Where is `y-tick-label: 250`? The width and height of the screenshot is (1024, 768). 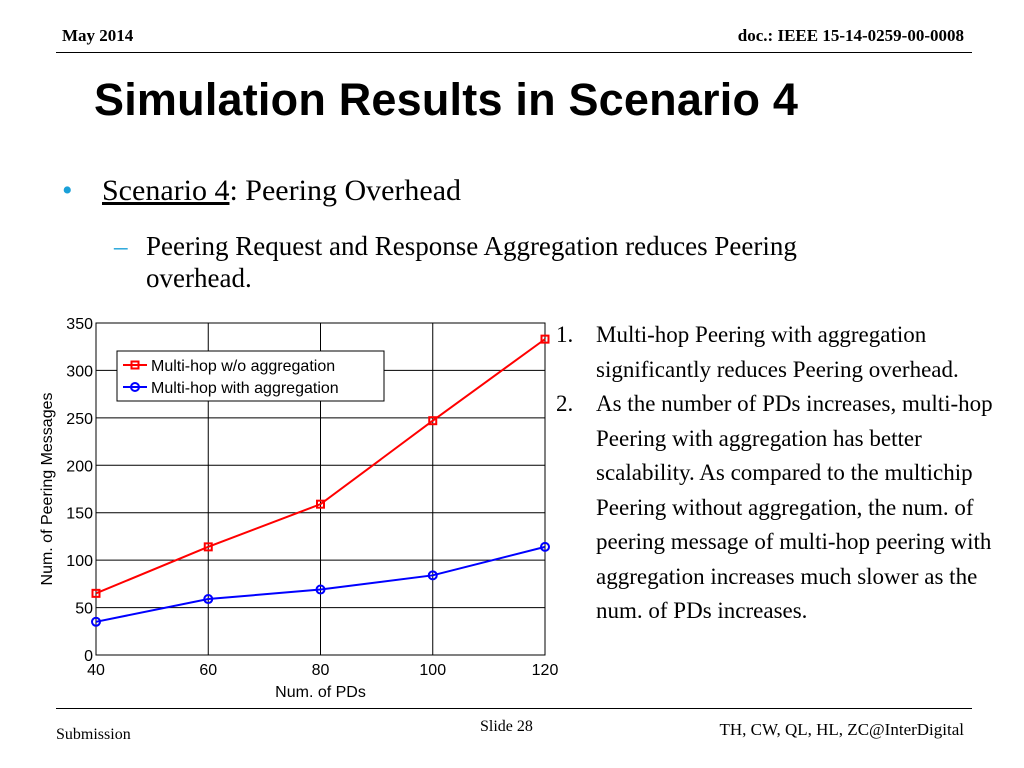 y-tick-label: 250 is located at coordinates (79, 419).